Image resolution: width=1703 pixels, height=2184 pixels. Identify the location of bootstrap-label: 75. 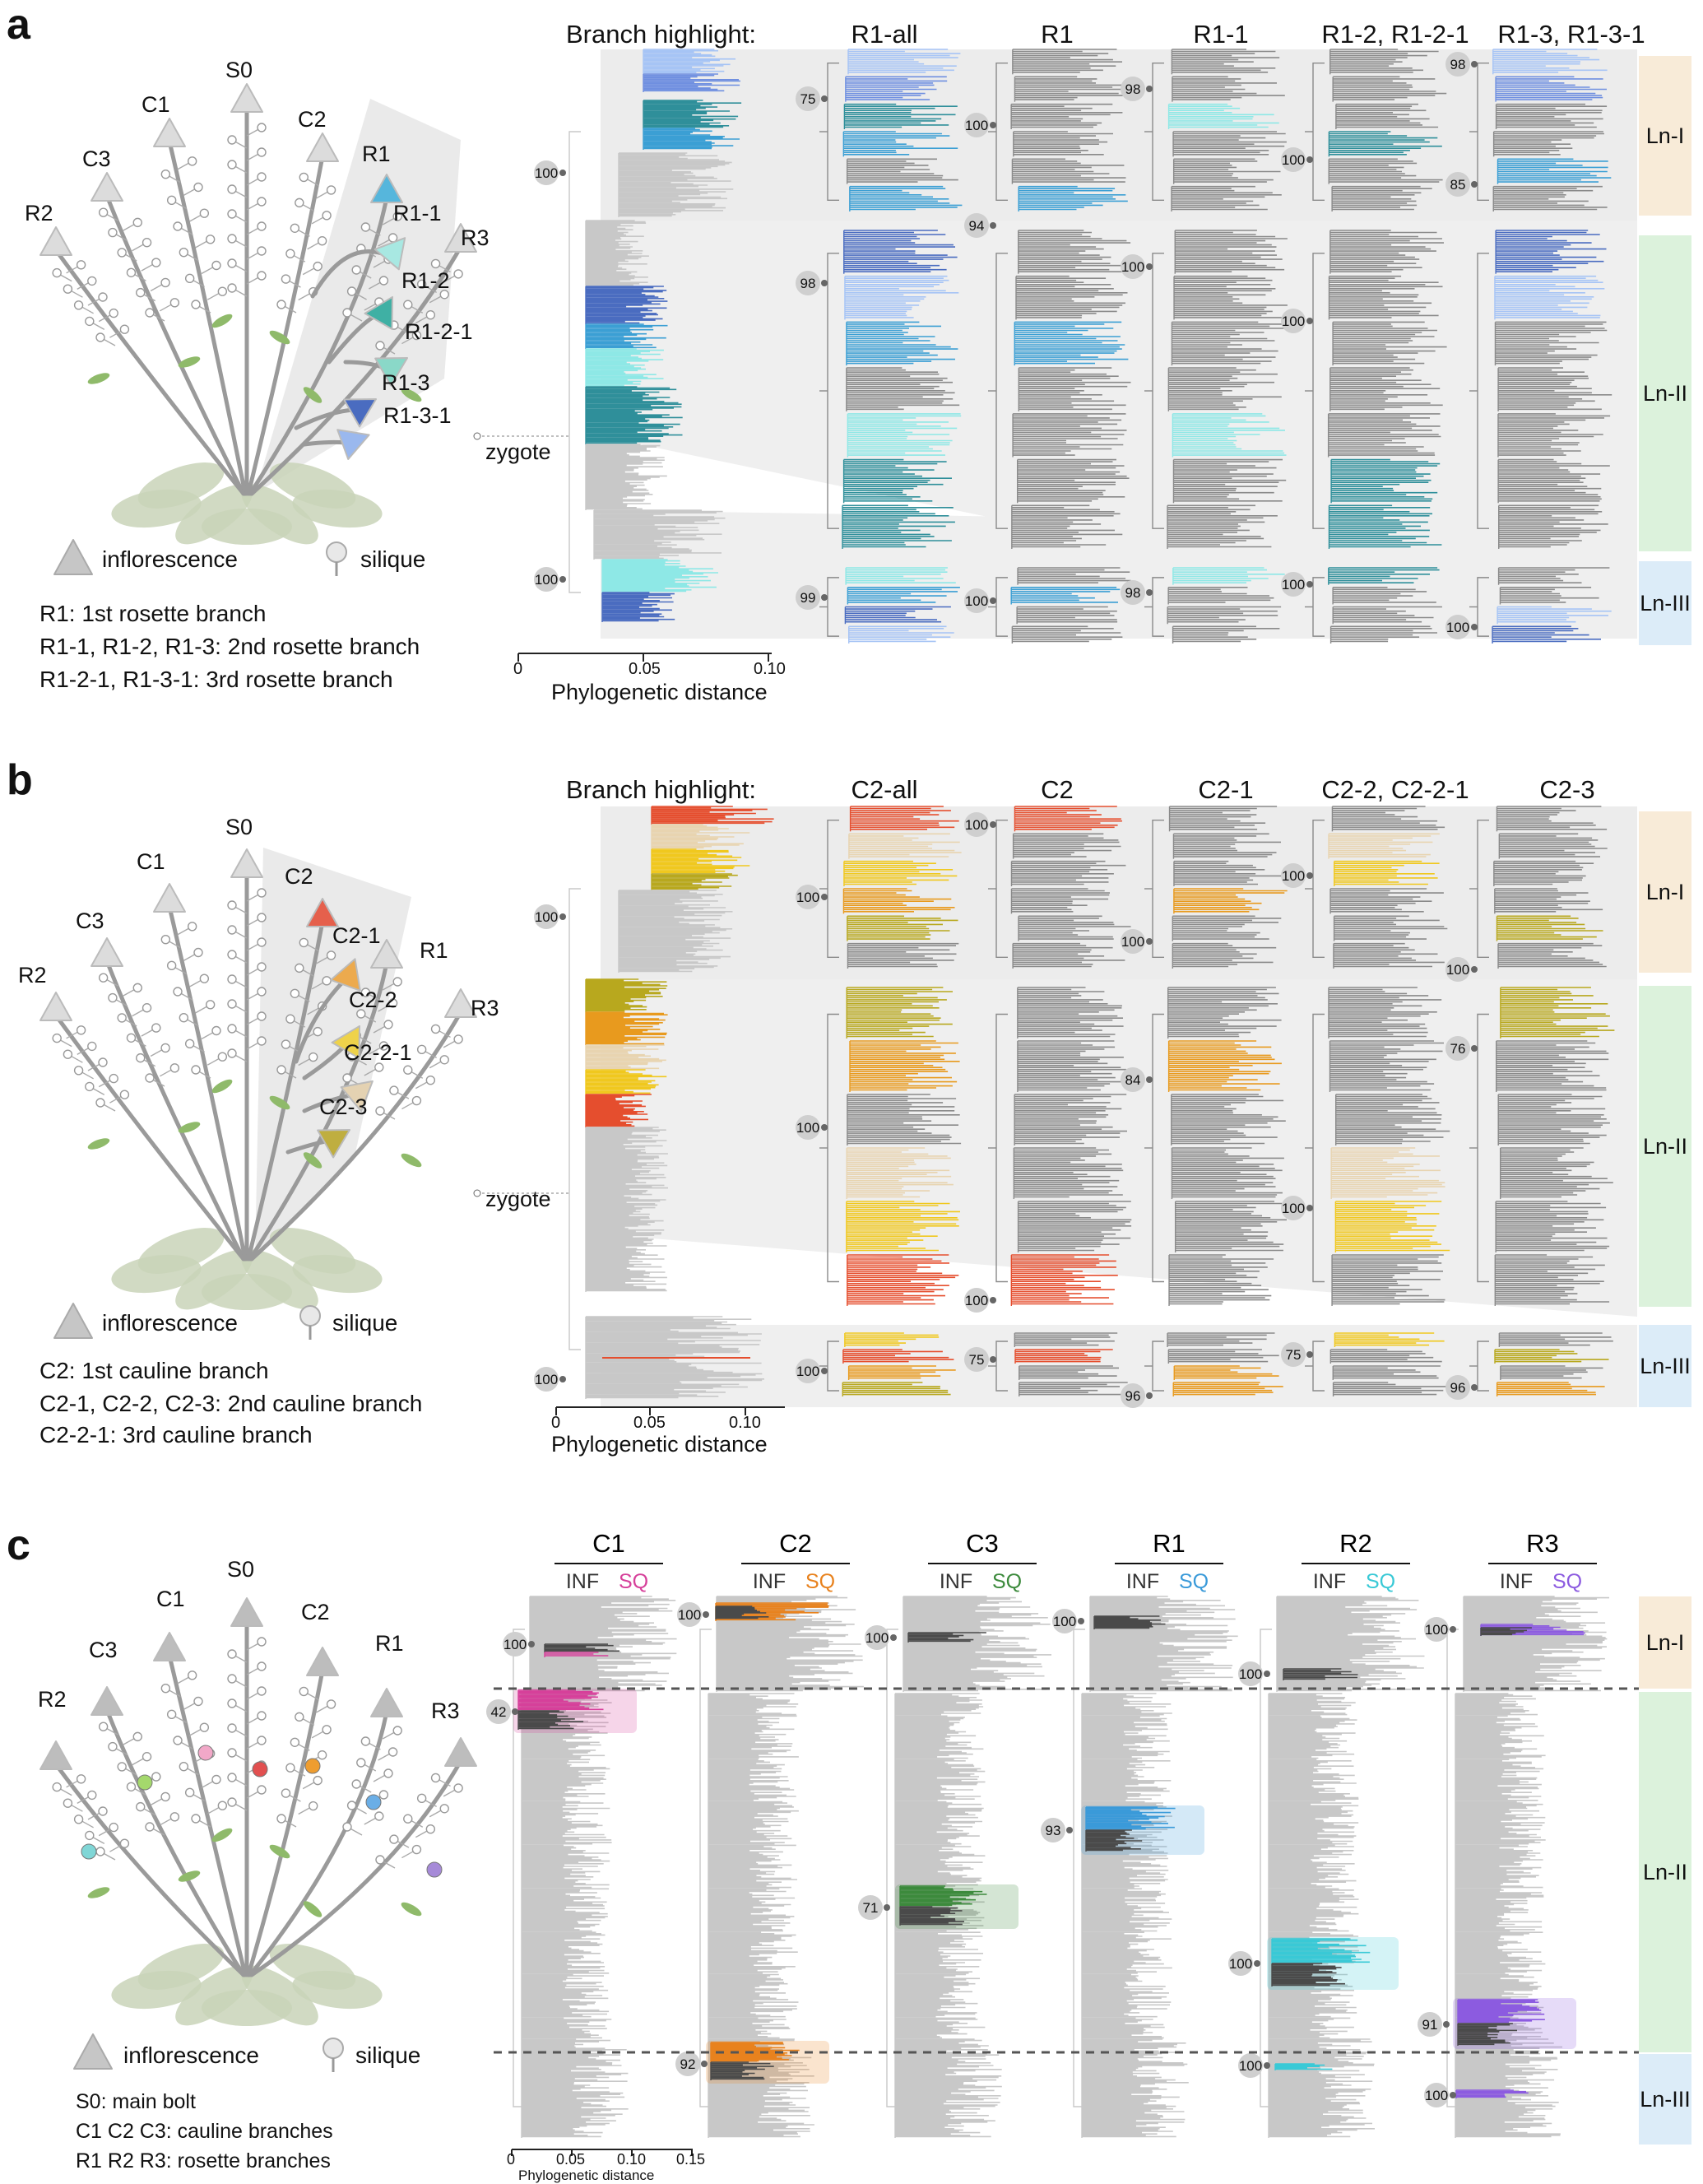
(980, 1359).